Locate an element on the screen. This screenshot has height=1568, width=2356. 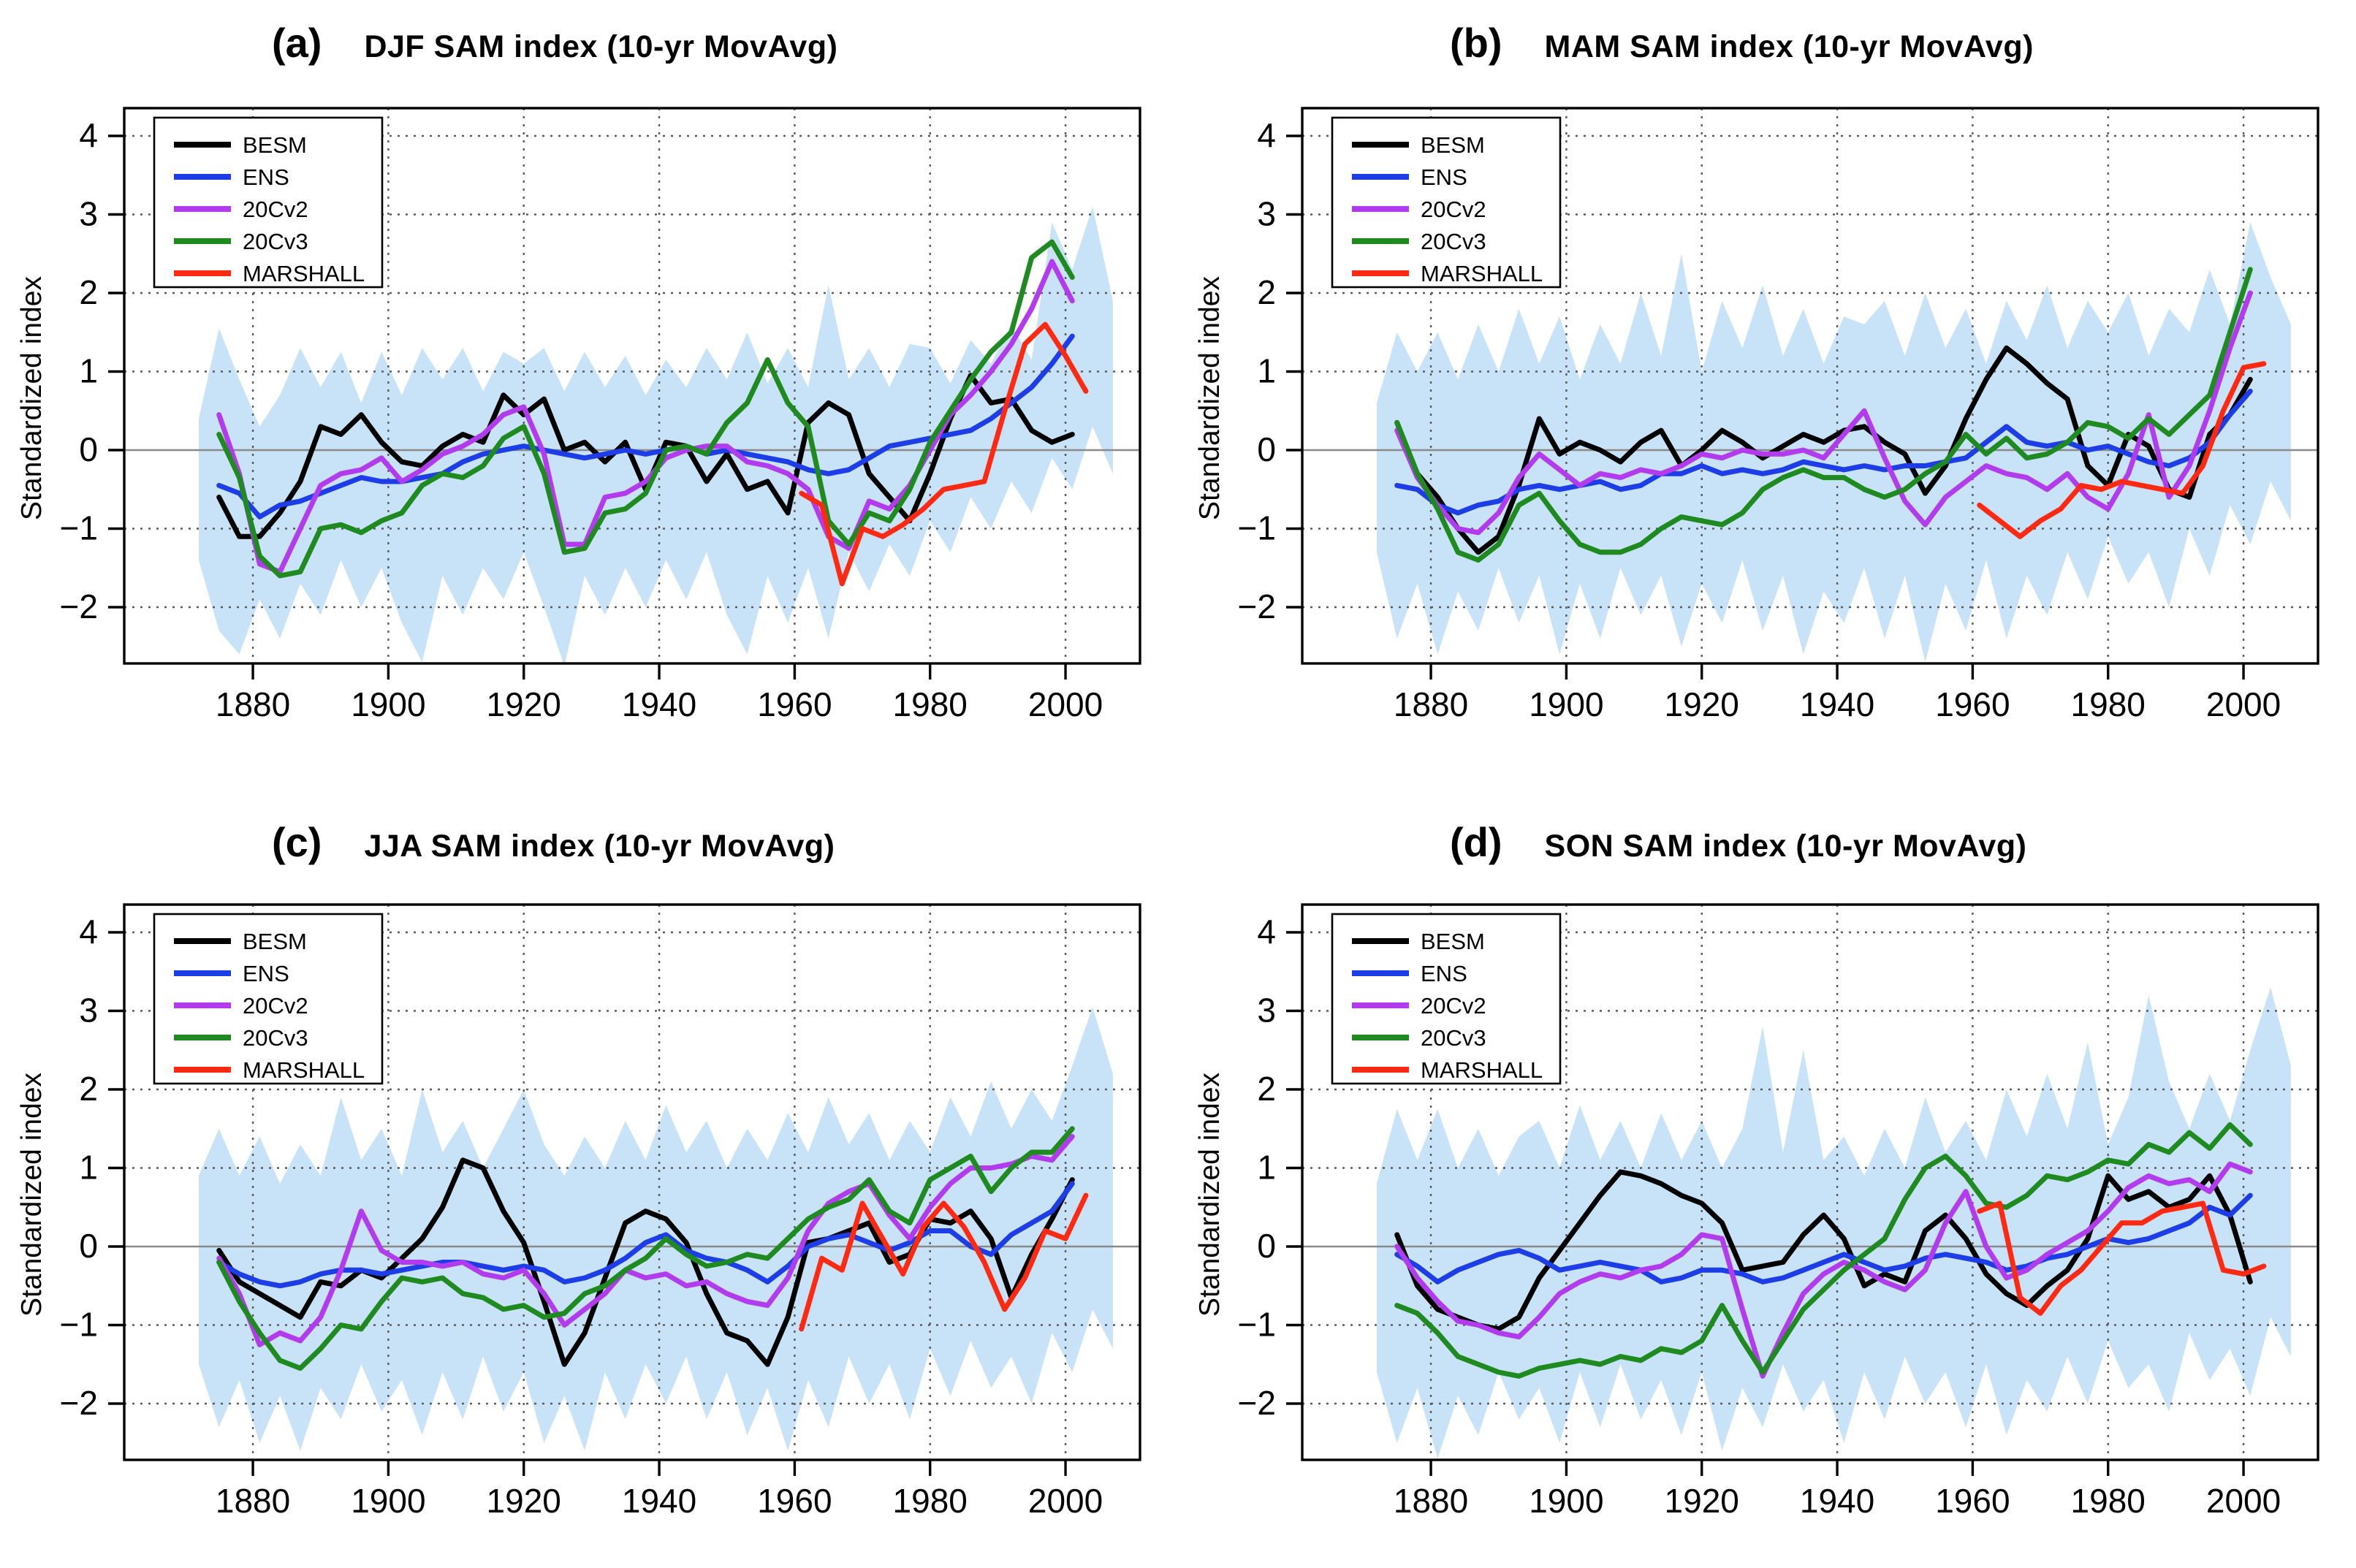
panel-b-title: MAM SAM index (10-yr MovAvg) is located at coordinates (1789, 46).